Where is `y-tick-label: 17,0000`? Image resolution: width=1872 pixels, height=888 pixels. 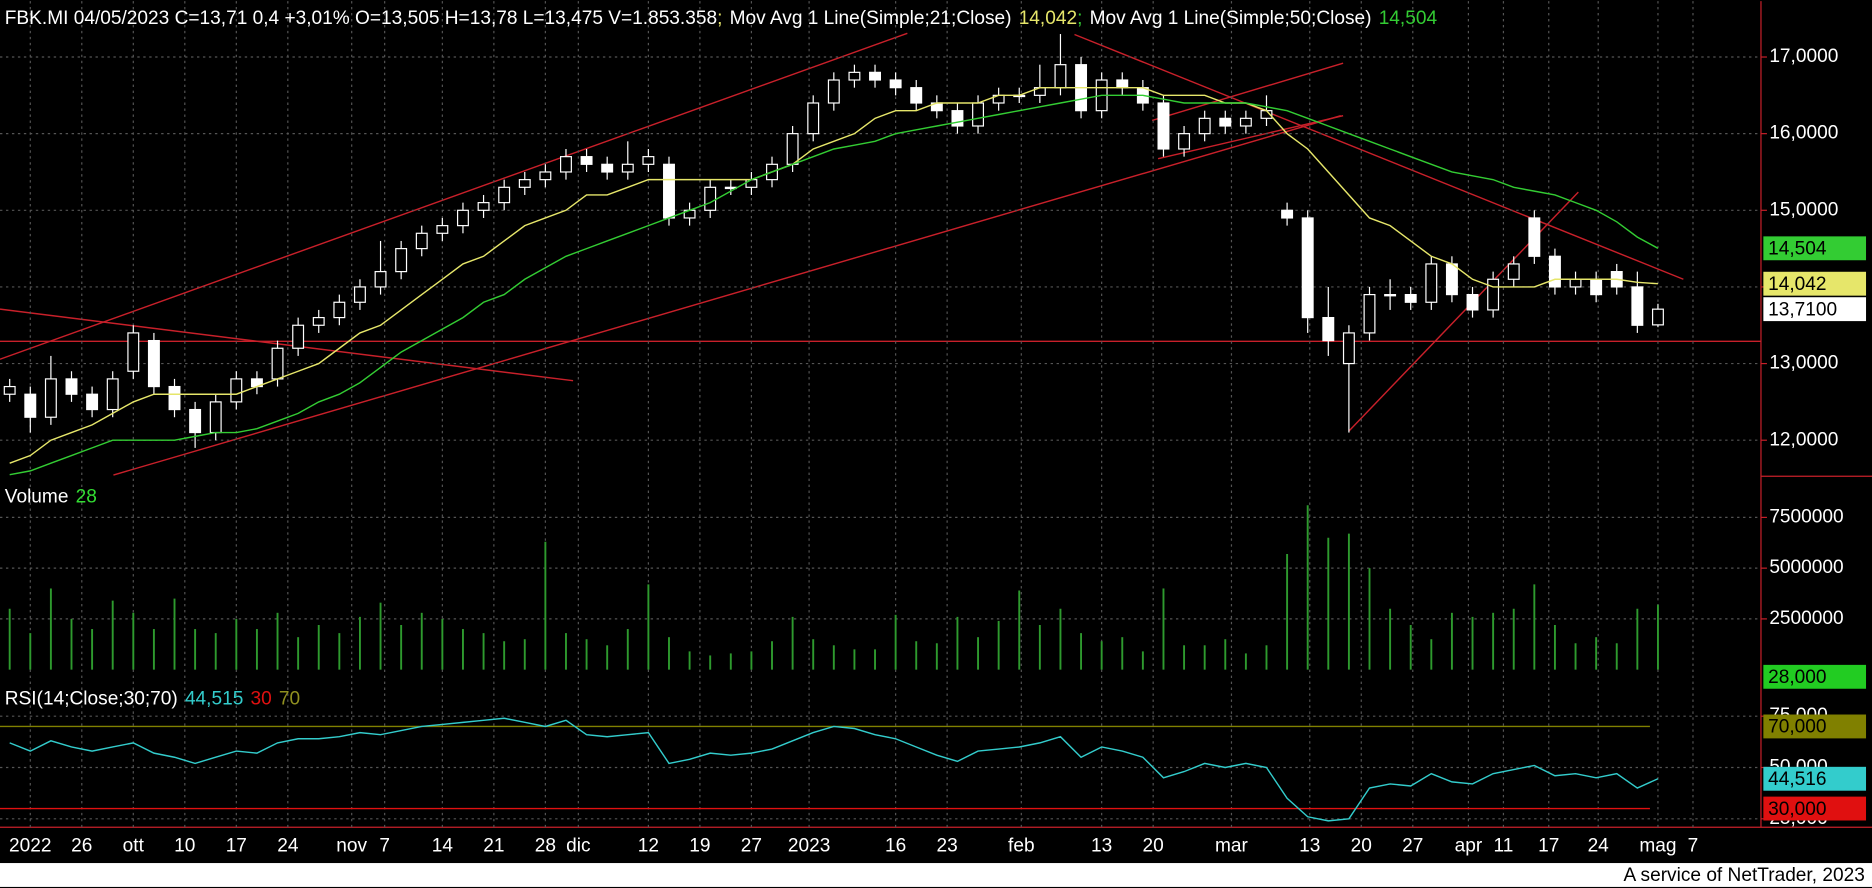
y-tick-label: 17,0000 is located at coordinates (1803, 56).